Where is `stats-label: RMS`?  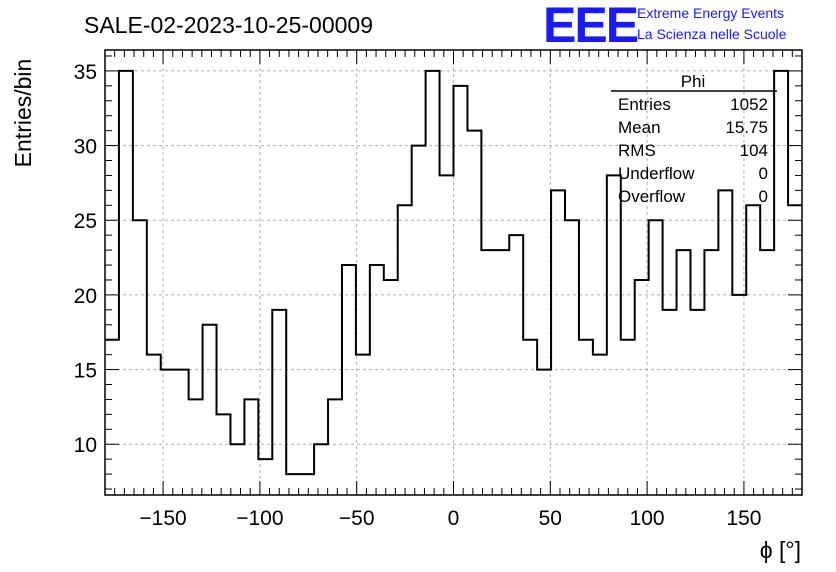 stats-label: RMS is located at coordinates (637, 150).